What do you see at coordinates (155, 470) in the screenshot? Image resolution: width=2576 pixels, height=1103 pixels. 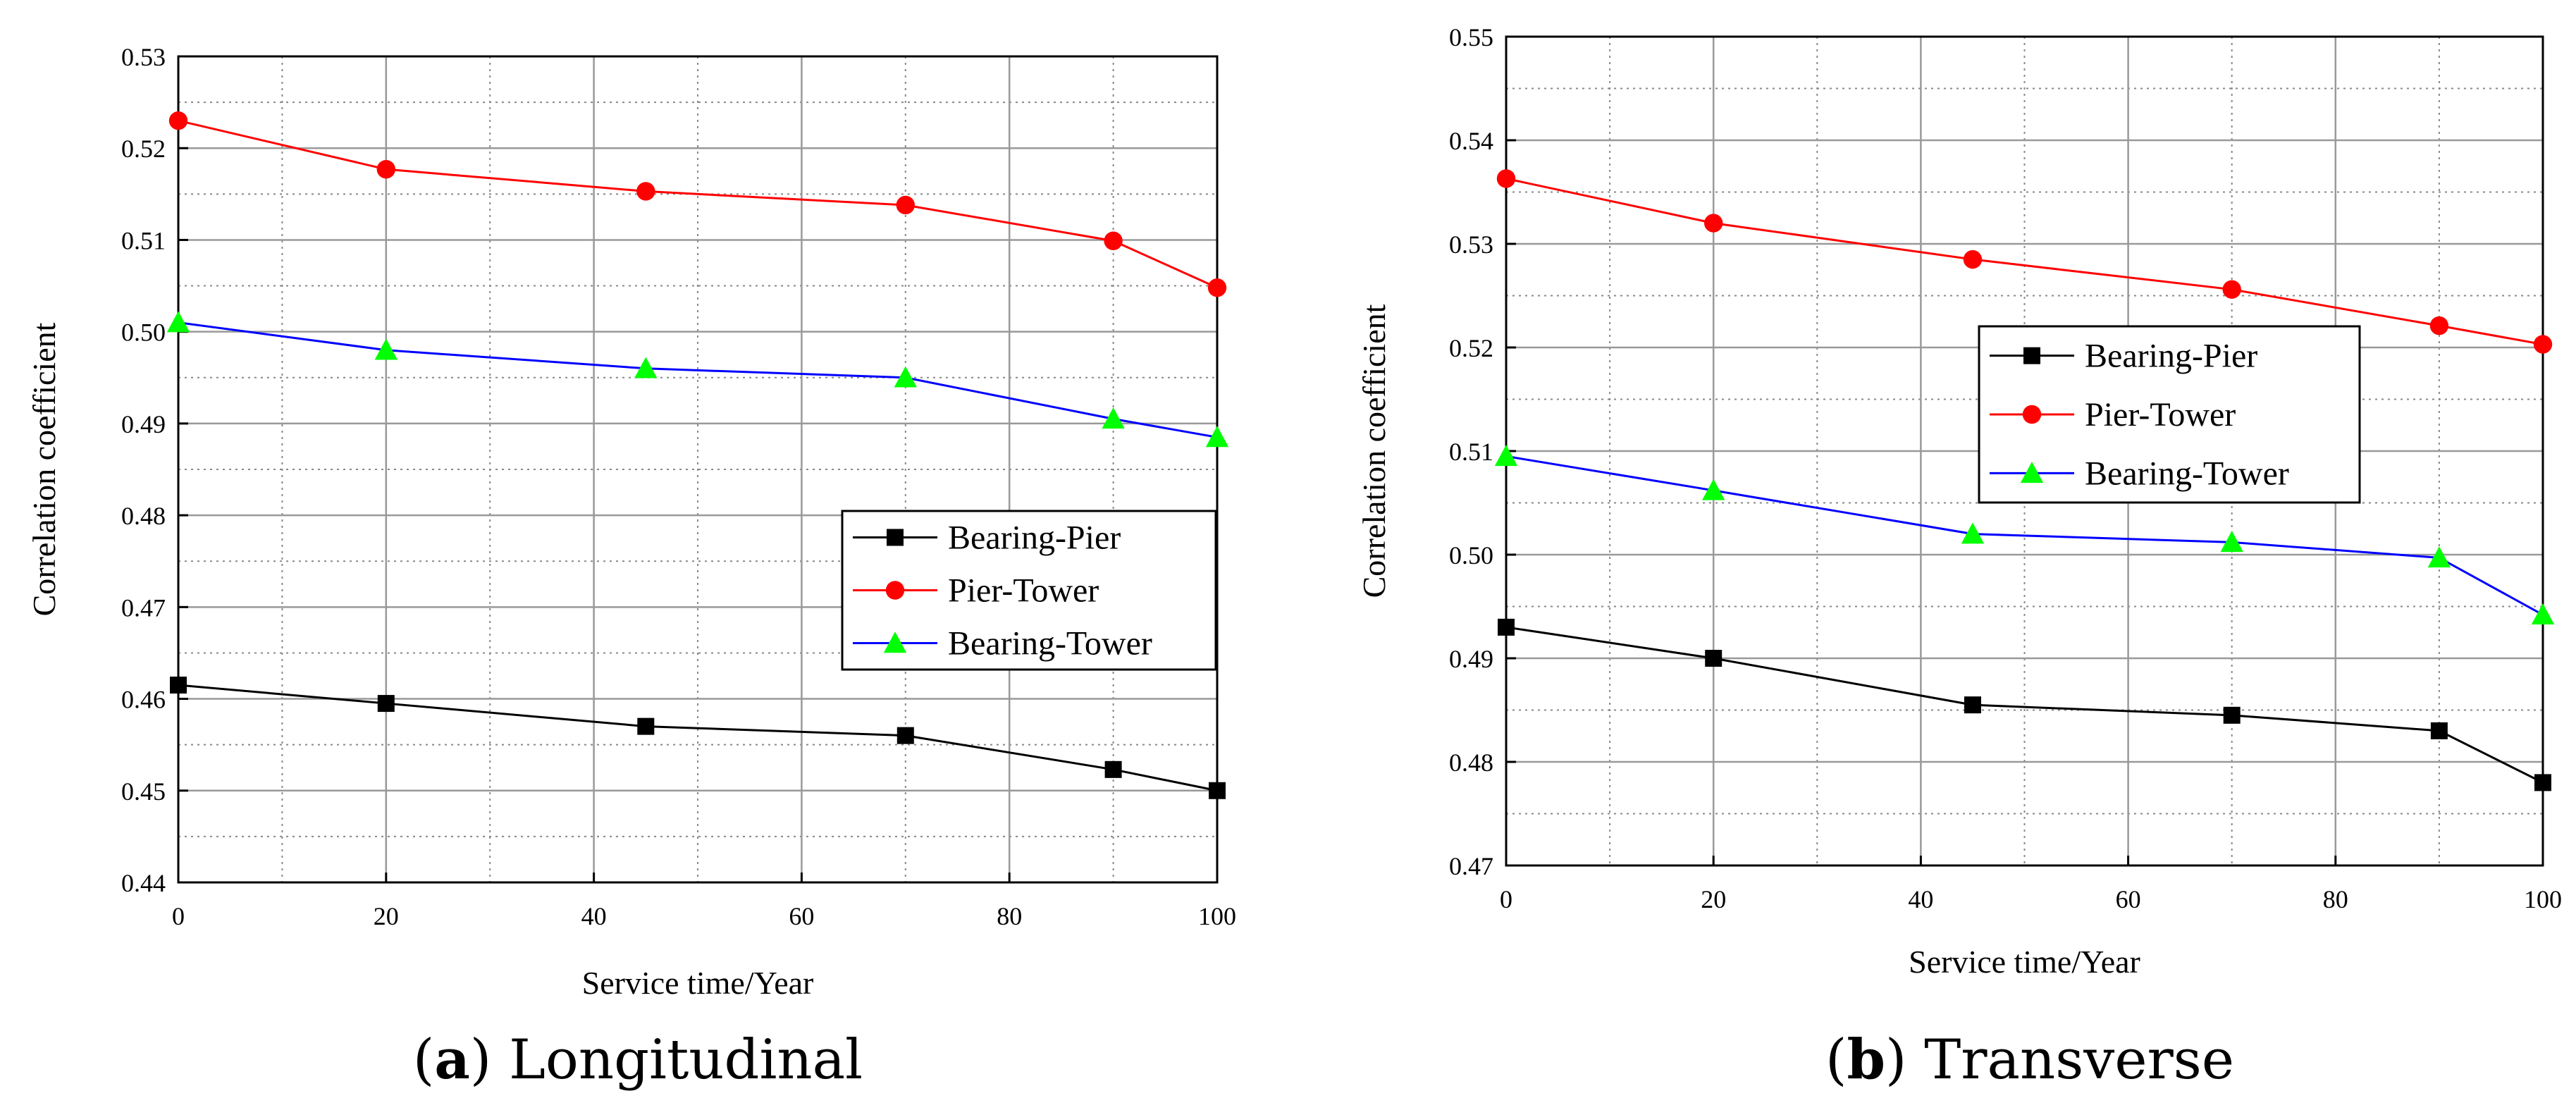 I see `y-axis: 0.44 0.45 0.46 0.47 0.48 0.49 0.50 0.51 0.52 0.53` at bounding box center [155, 470].